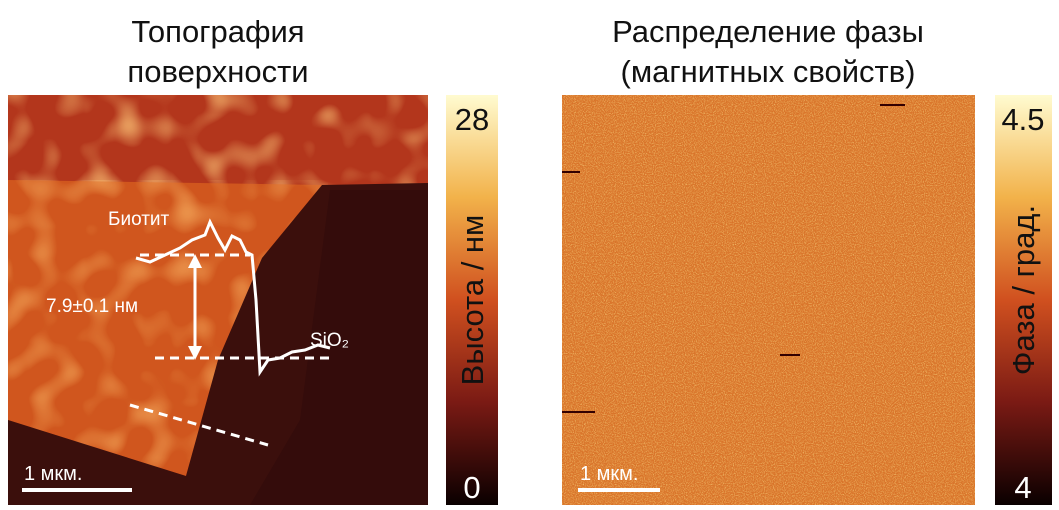  I want to click on colorbar-label: Высота / нм, so click(472, 300).